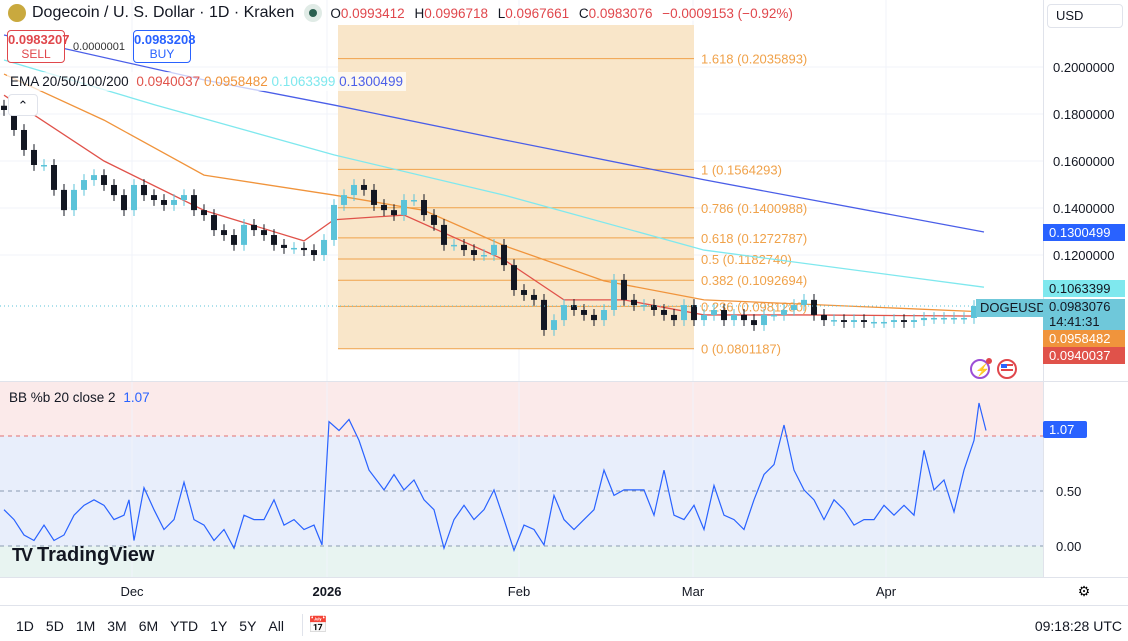  What do you see at coordinates (163, 12) in the screenshot?
I see `symbol-title: Dogecoin / U. S. Dollar · 1D · Kraken` at bounding box center [163, 12].